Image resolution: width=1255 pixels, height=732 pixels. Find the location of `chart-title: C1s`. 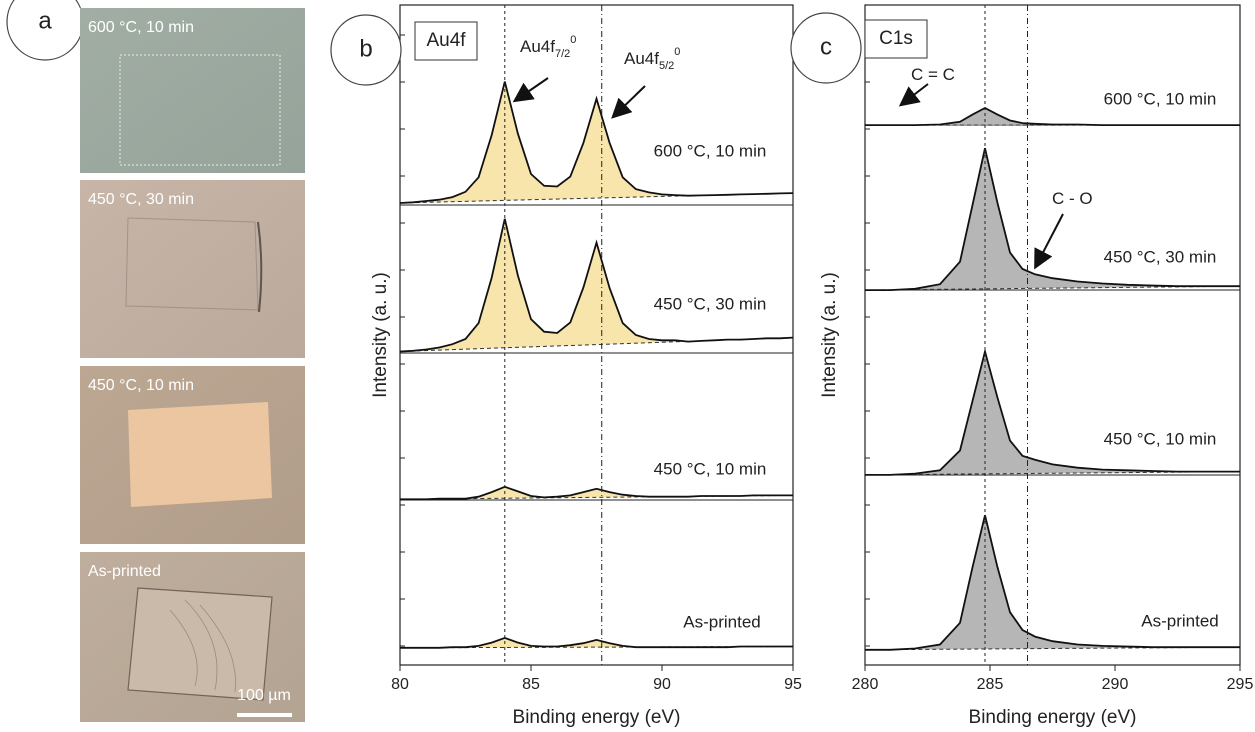

chart-title: C1s is located at coordinates (896, 38).